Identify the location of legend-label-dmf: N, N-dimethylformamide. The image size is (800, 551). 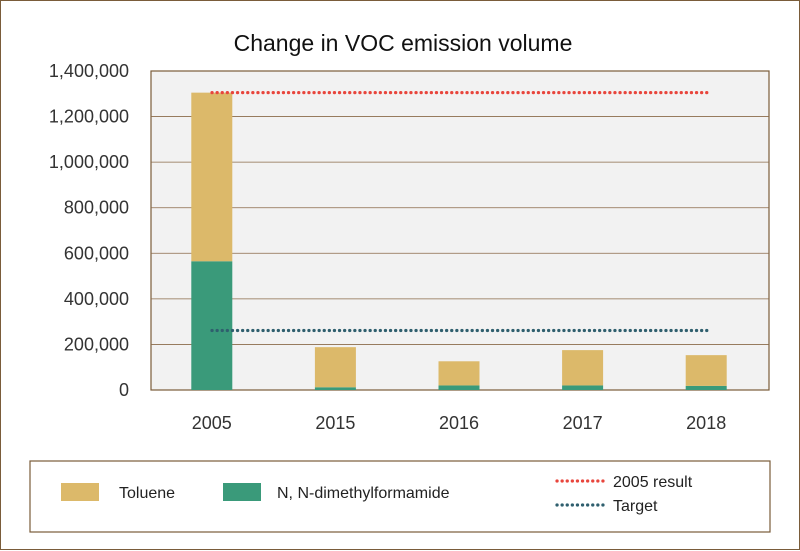
(363, 493).